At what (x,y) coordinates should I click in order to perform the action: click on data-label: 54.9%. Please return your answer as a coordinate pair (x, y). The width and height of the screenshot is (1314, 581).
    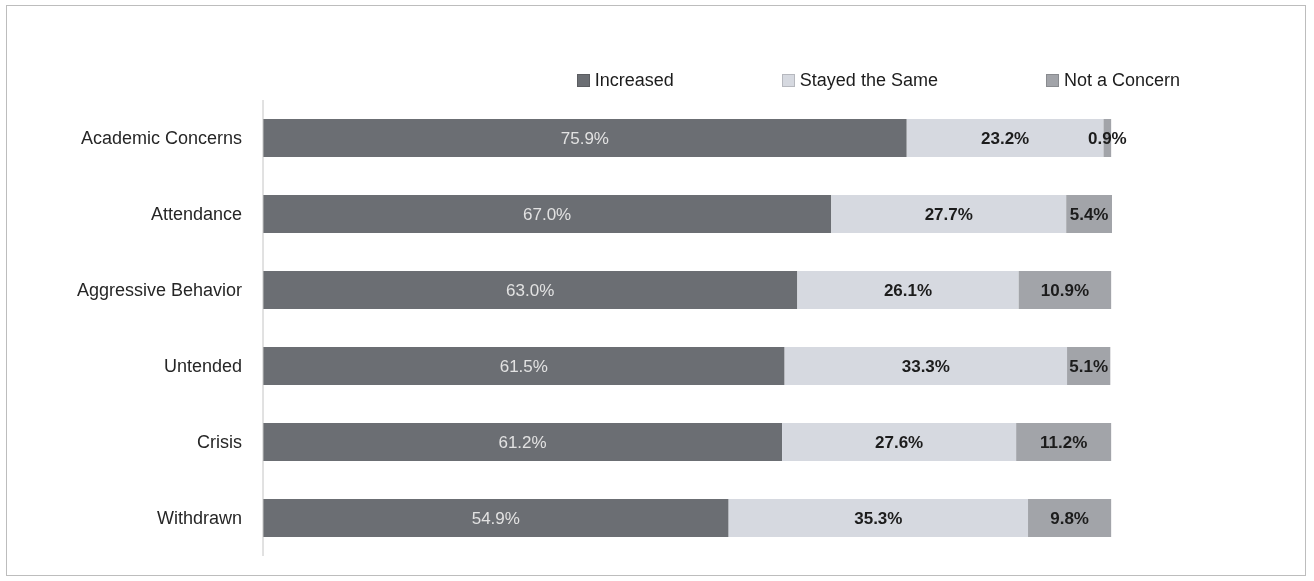
    Looking at the image, I should click on (495, 519).